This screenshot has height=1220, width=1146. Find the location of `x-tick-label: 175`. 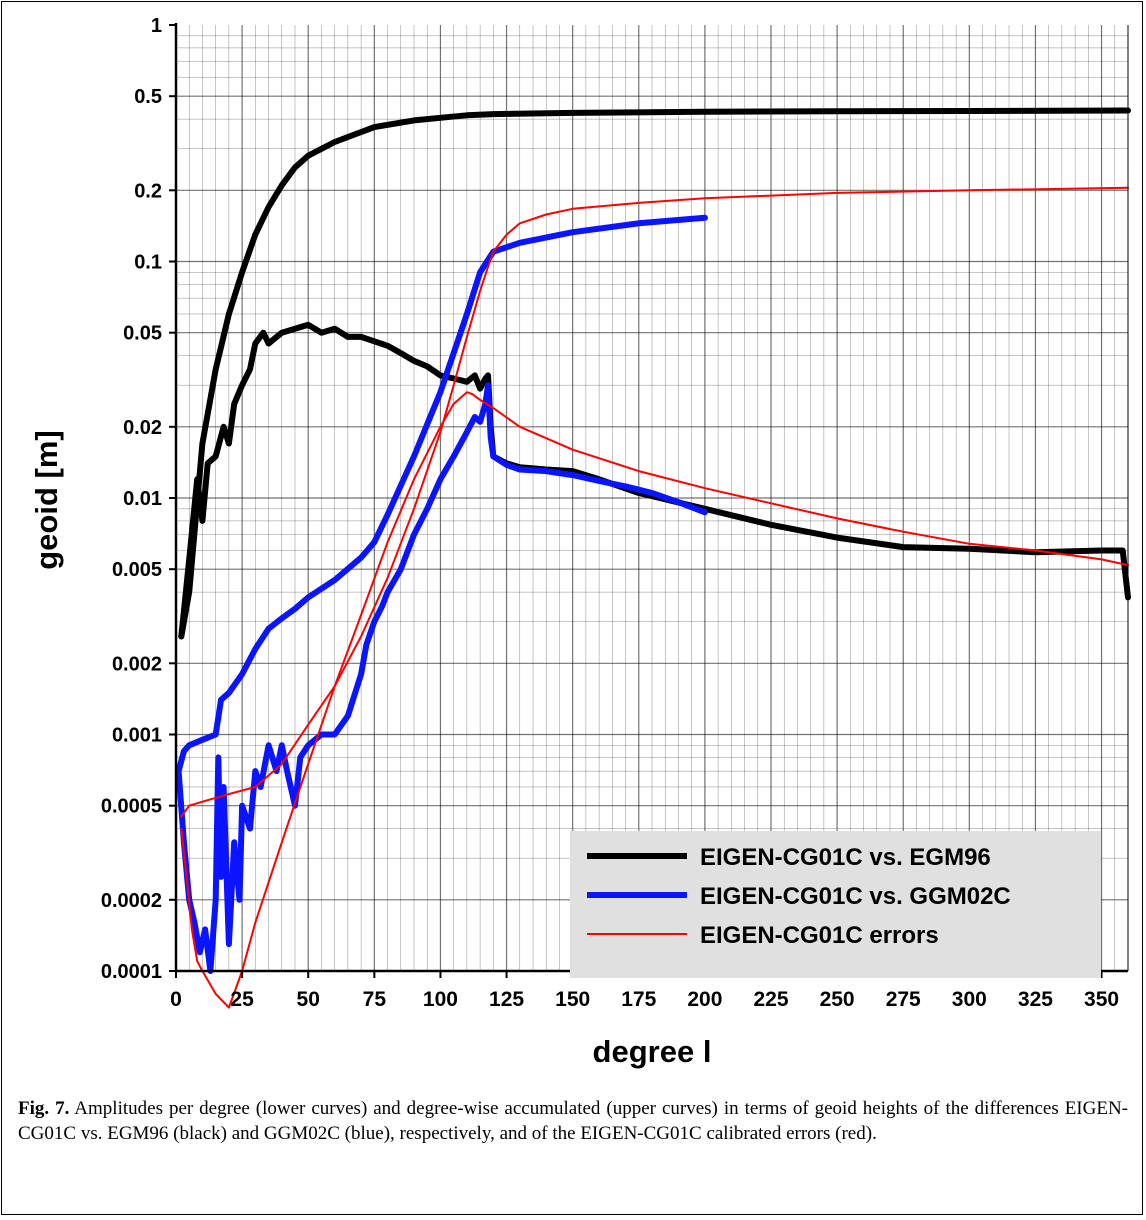

x-tick-label: 175 is located at coordinates (638, 999).